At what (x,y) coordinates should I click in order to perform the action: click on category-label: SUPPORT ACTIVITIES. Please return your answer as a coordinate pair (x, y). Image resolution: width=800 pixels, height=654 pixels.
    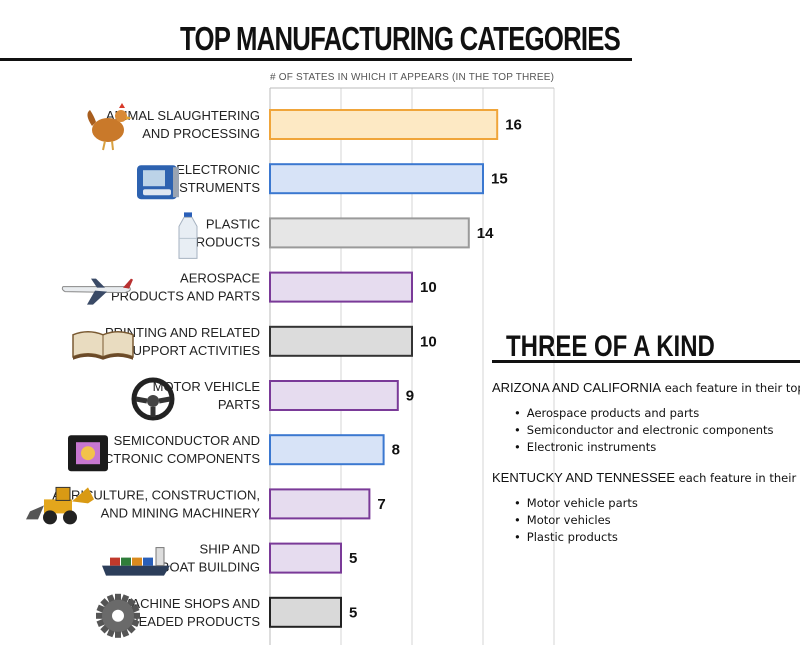
    Looking at the image, I should click on (192, 350).